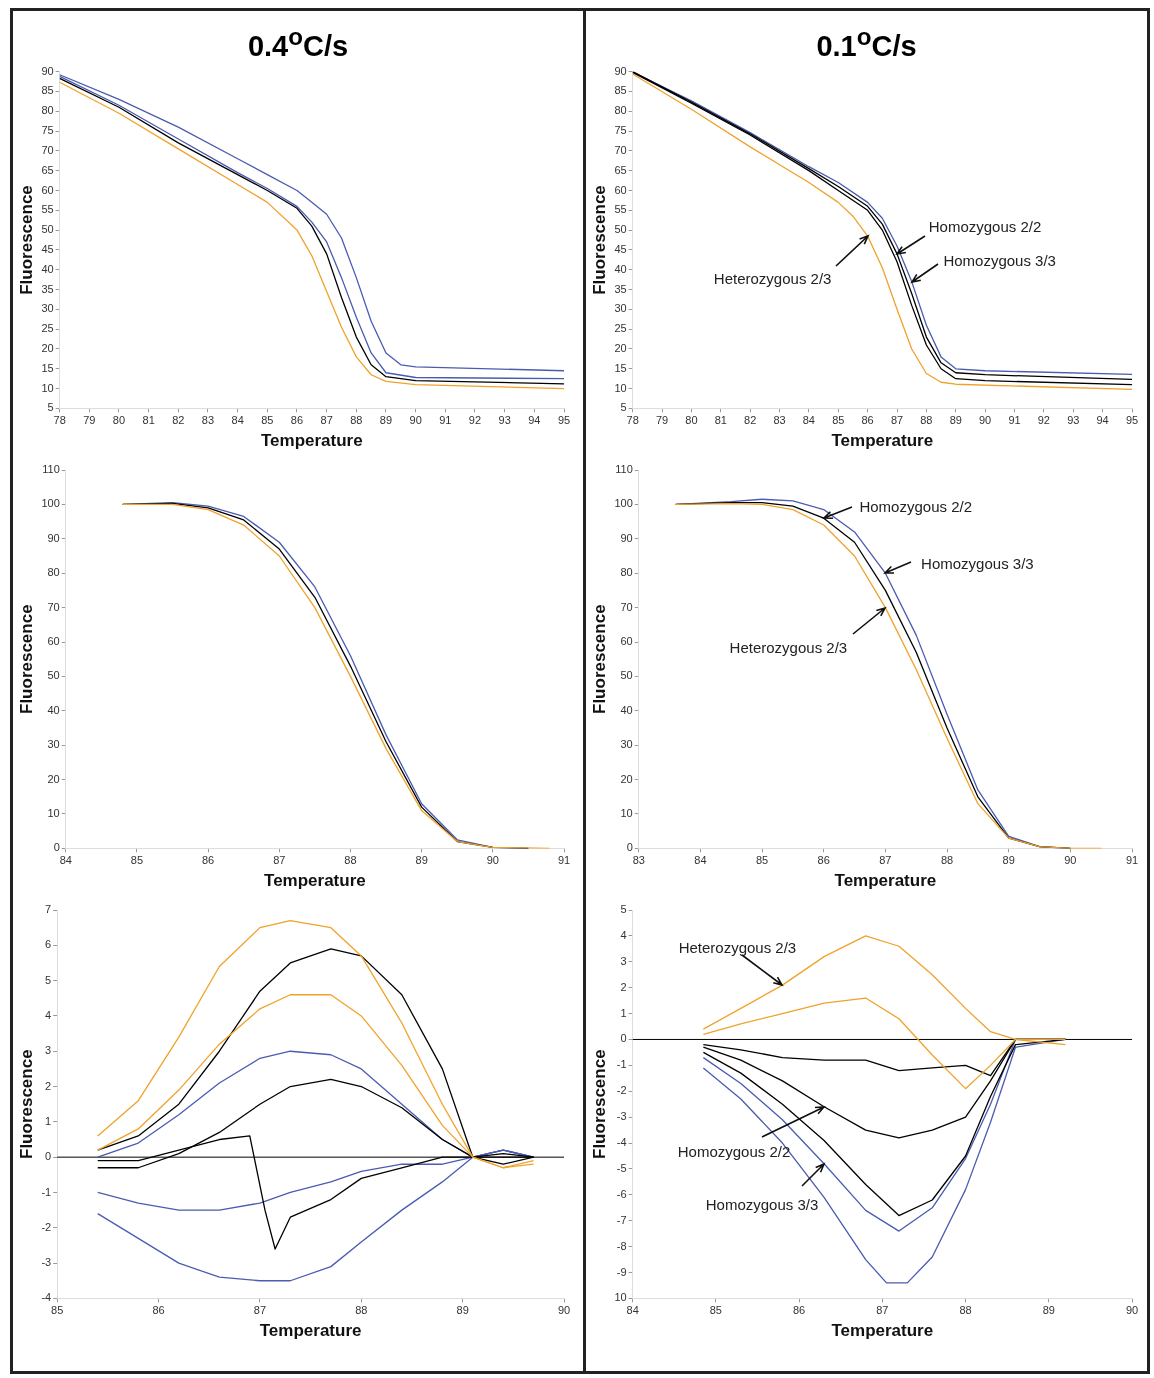 The image size is (1154, 1378). What do you see at coordinates (462, 1310) in the screenshot?
I see `x-tick-label: 89` at bounding box center [462, 1310].